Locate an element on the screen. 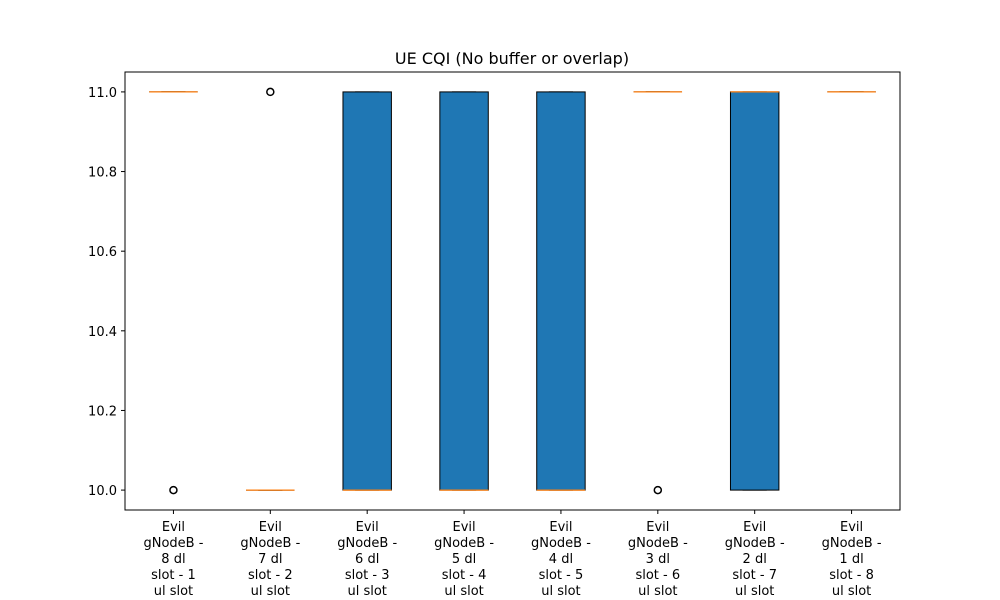  y-tick-label: 10.8 is located at coordinates (102, 173).